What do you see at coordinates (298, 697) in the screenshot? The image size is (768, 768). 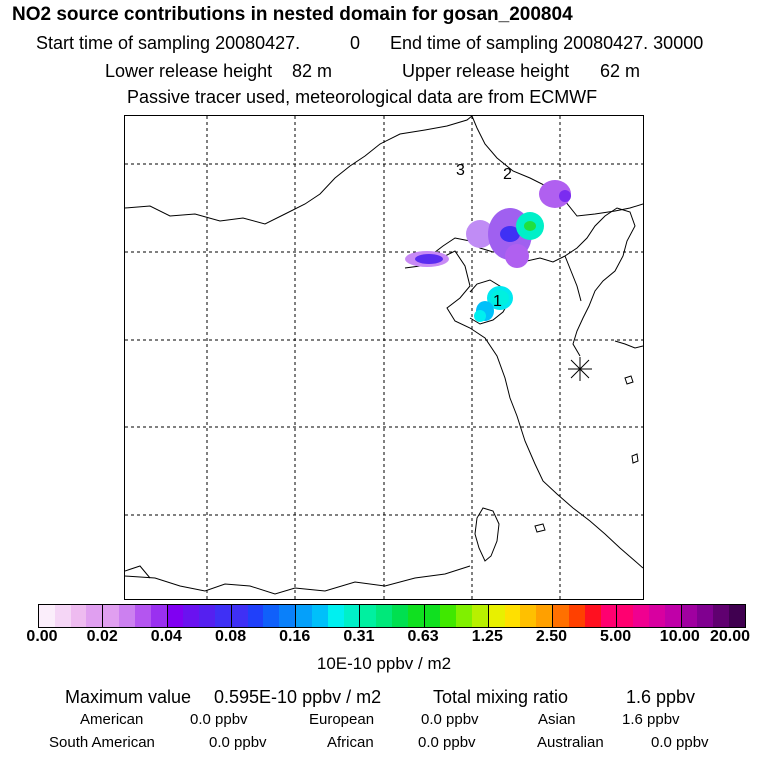 I see `max-value: 0.595E-10 ppbv / m2` at bounding box center [298, 697].